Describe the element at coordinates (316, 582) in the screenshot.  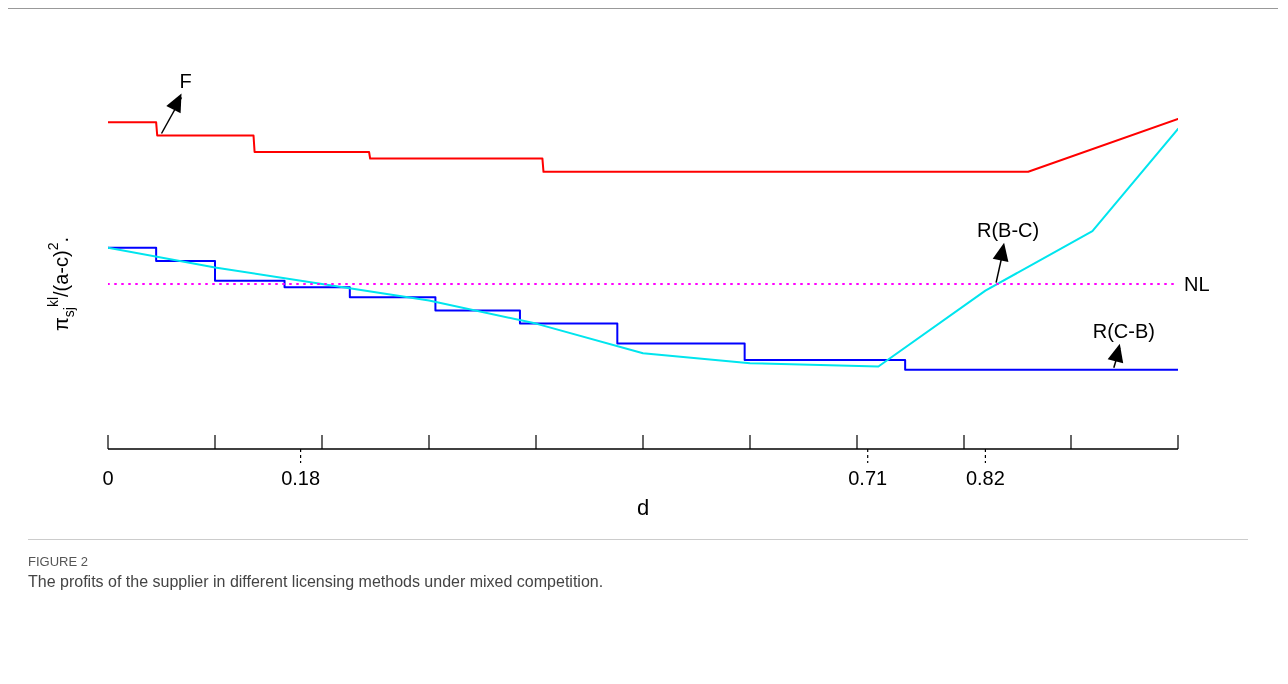
I see `text: The profits of the supplier in different licensing methods under mixed competition.` at that location.